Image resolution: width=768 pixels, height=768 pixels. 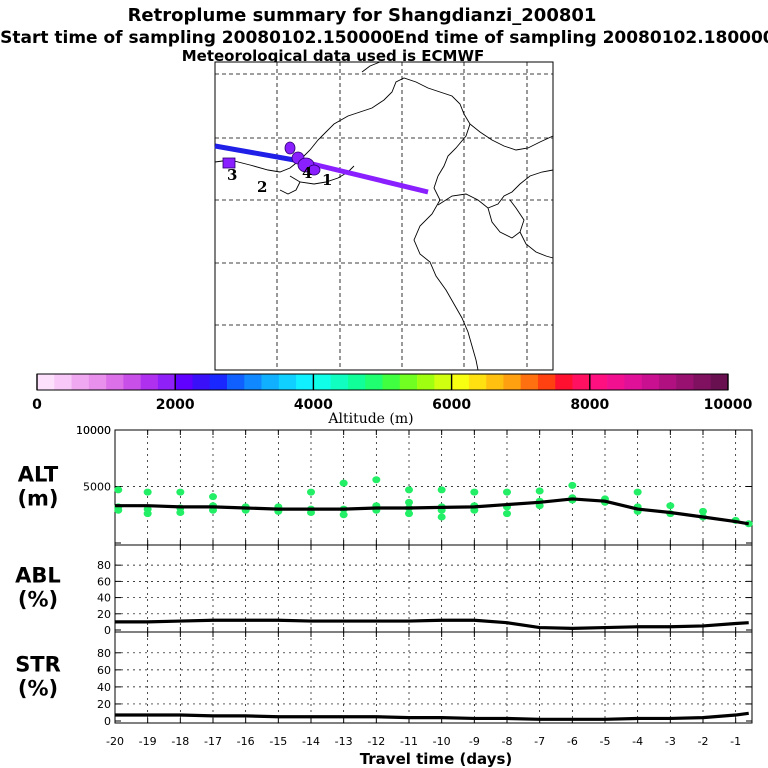 I want to click on altitude-colorbar: 0 2000 4000 6000 8000 10000 Altitude (m), so click(x=392, y=400).